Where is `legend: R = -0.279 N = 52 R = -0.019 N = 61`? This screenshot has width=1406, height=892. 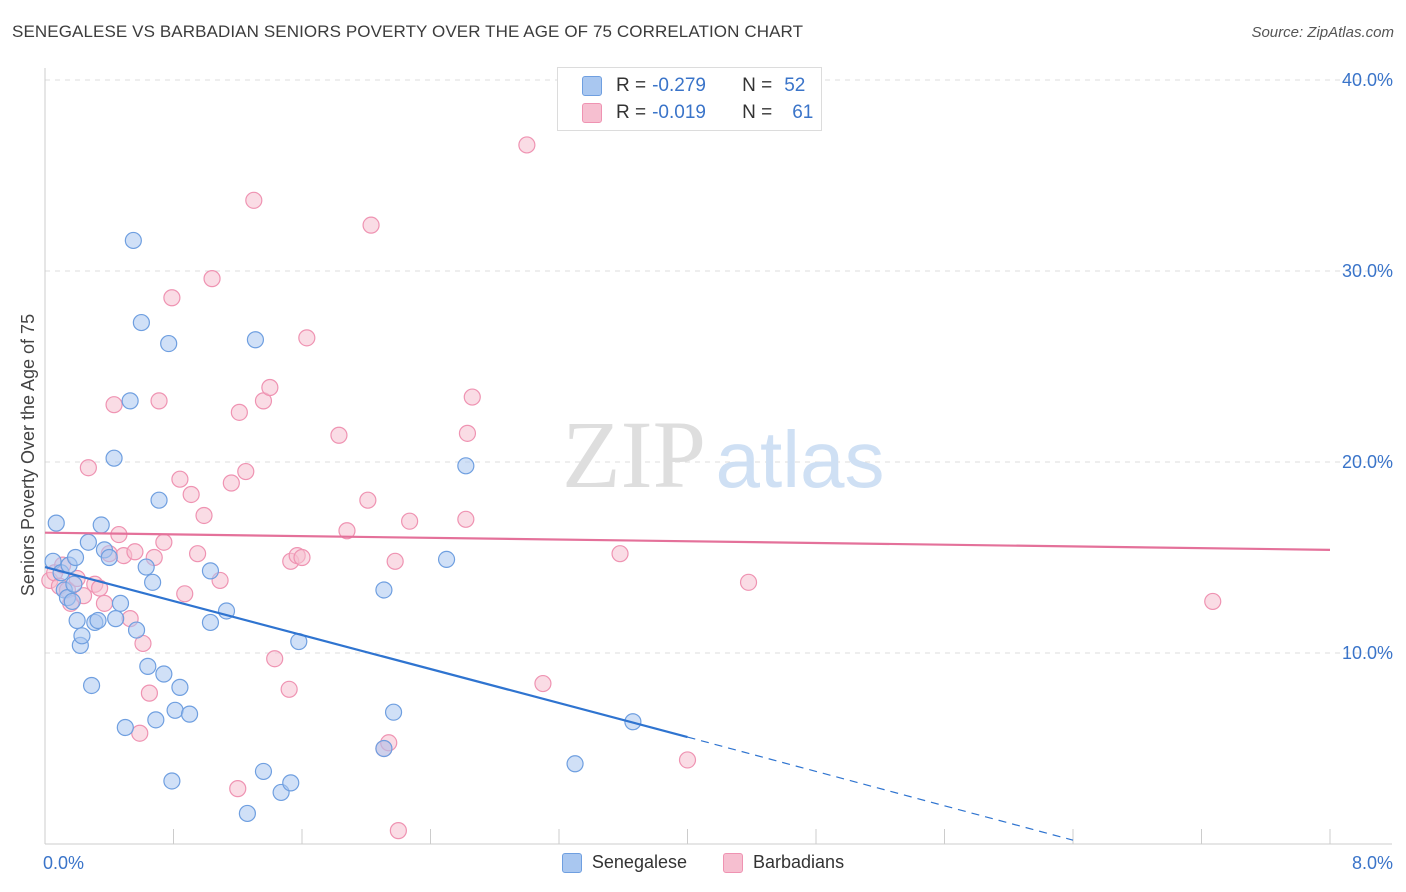
legend: R = -0.279 N = 52 R = -0.019 N = 61 is located at coordinates (689, 99).